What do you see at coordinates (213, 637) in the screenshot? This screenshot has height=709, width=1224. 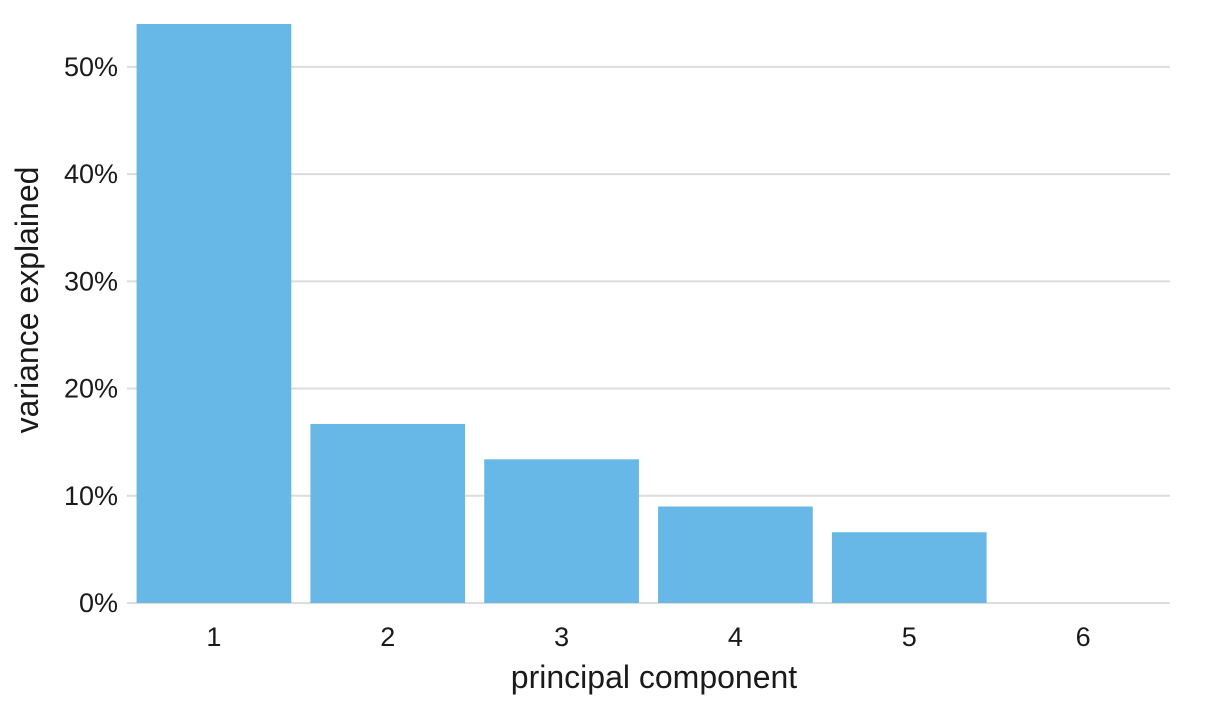 I see `x-tick-label: 1` at bounding box center [213, 637].